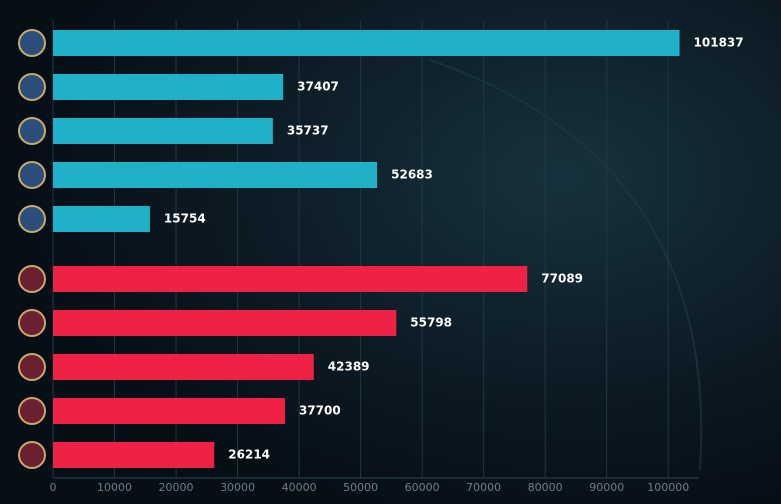 Image resolution: width=781 pixels, height=504 pixels. Describe the element at coordinates (668, 487) in the screenshot. I see `x-tick-label: 100000` at that location.